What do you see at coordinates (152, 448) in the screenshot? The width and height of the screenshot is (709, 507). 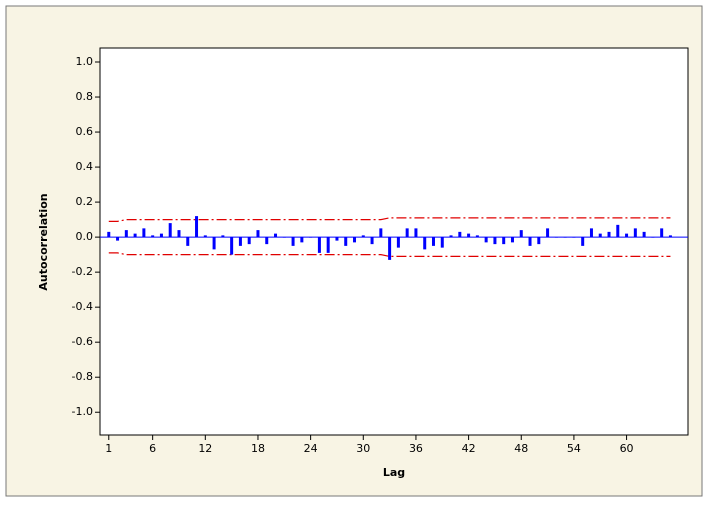 I see `x-tick-label: 6` at bounding box center [152, 448].